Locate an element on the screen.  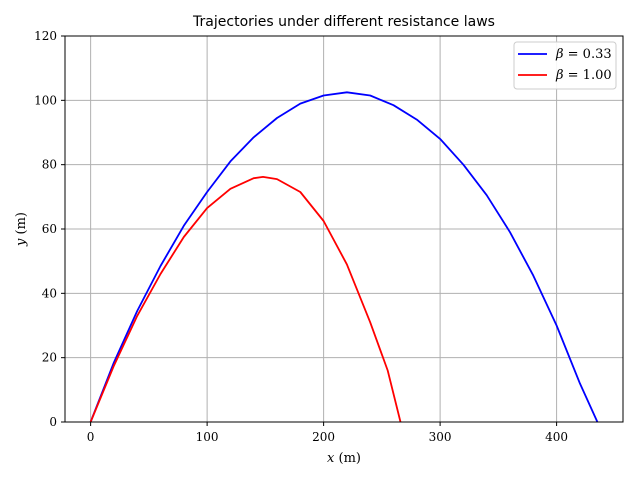
x-axis-title: x (m) is located at coordinates (344, 458).